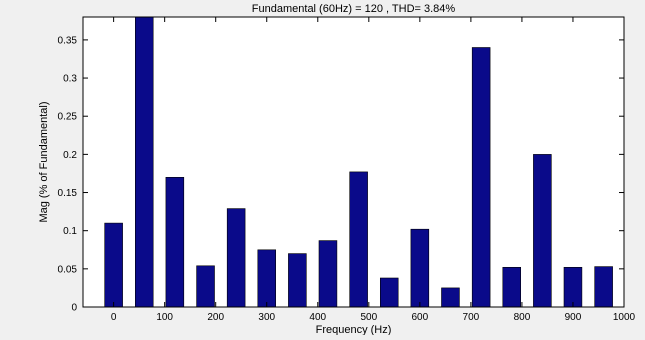  Describe the element at coordinates (215, 317) in the screenshot. I see `x-tick-label: 200` at that location.